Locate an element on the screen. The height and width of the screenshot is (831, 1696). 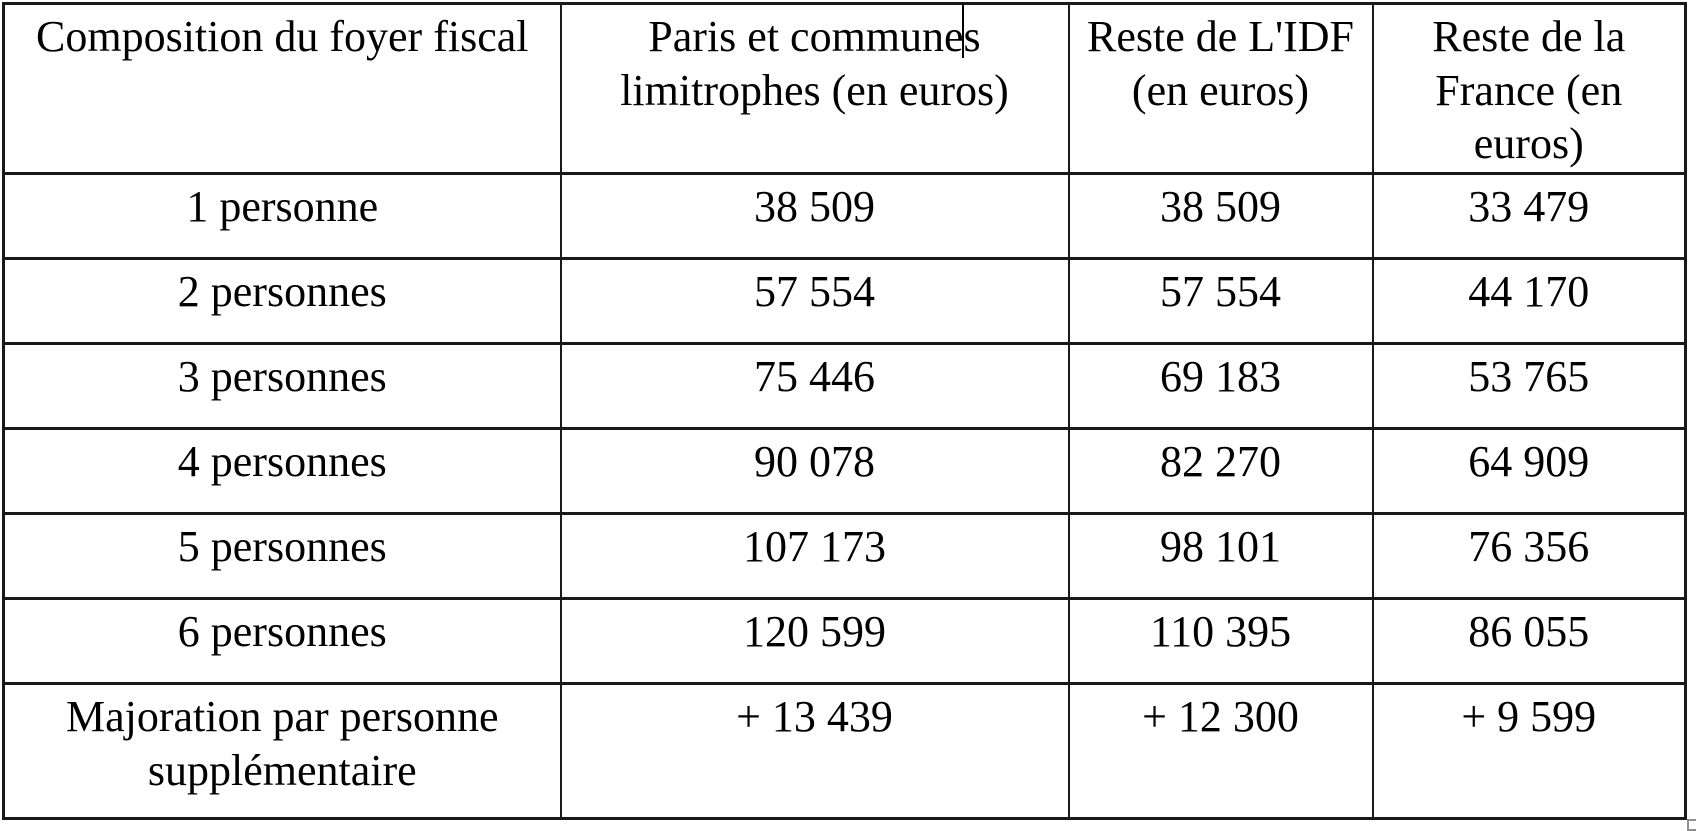
value-cell-france: 86 055 is located at coordinates (1529, 641).